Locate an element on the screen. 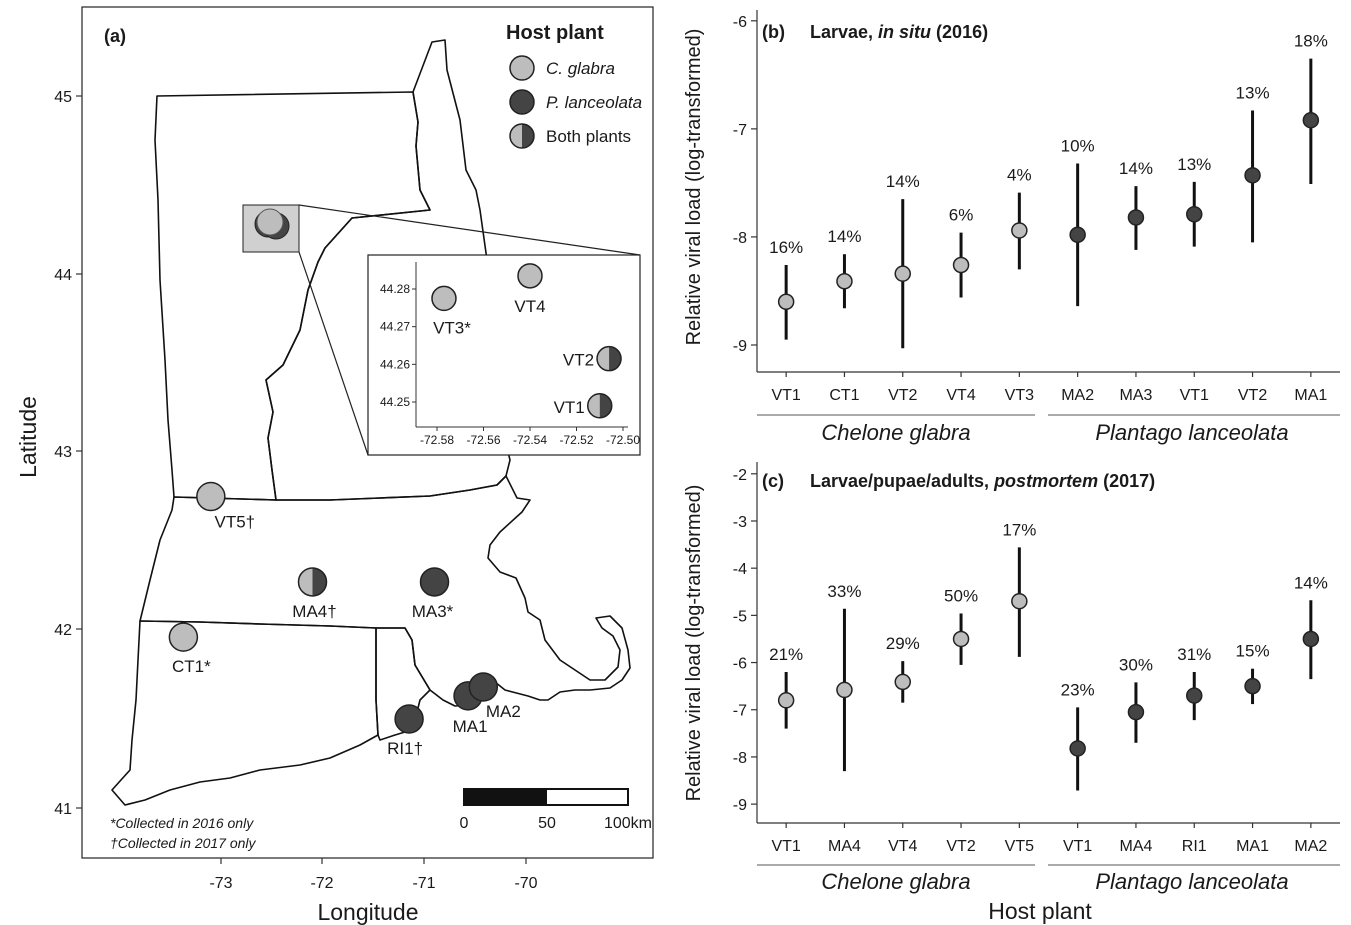  footnote-2017: †Collected in 2017 only is located at coordinates (183, 843).